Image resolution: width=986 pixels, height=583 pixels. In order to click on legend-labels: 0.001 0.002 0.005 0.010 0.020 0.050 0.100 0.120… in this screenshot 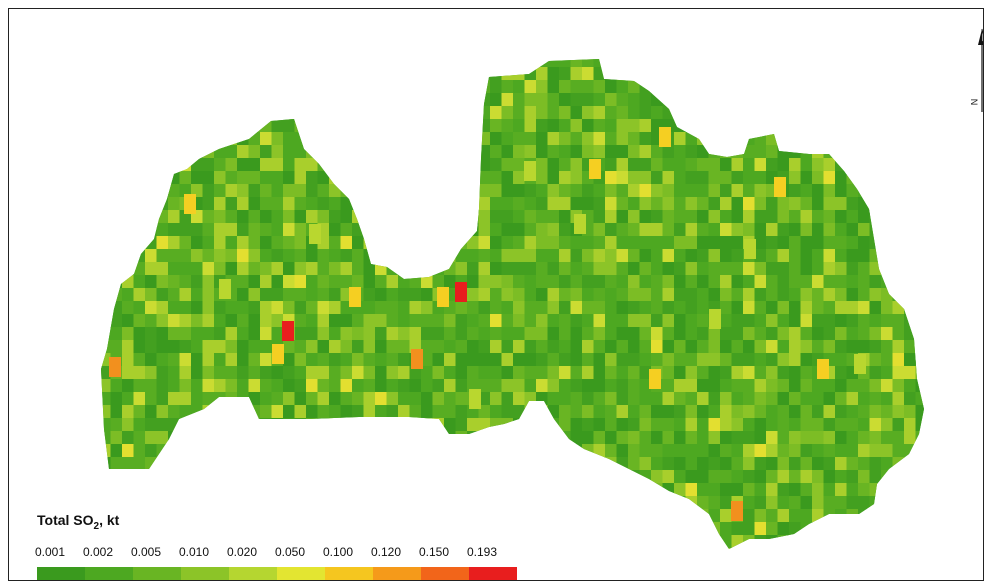, I will do `click(281, 553)`.